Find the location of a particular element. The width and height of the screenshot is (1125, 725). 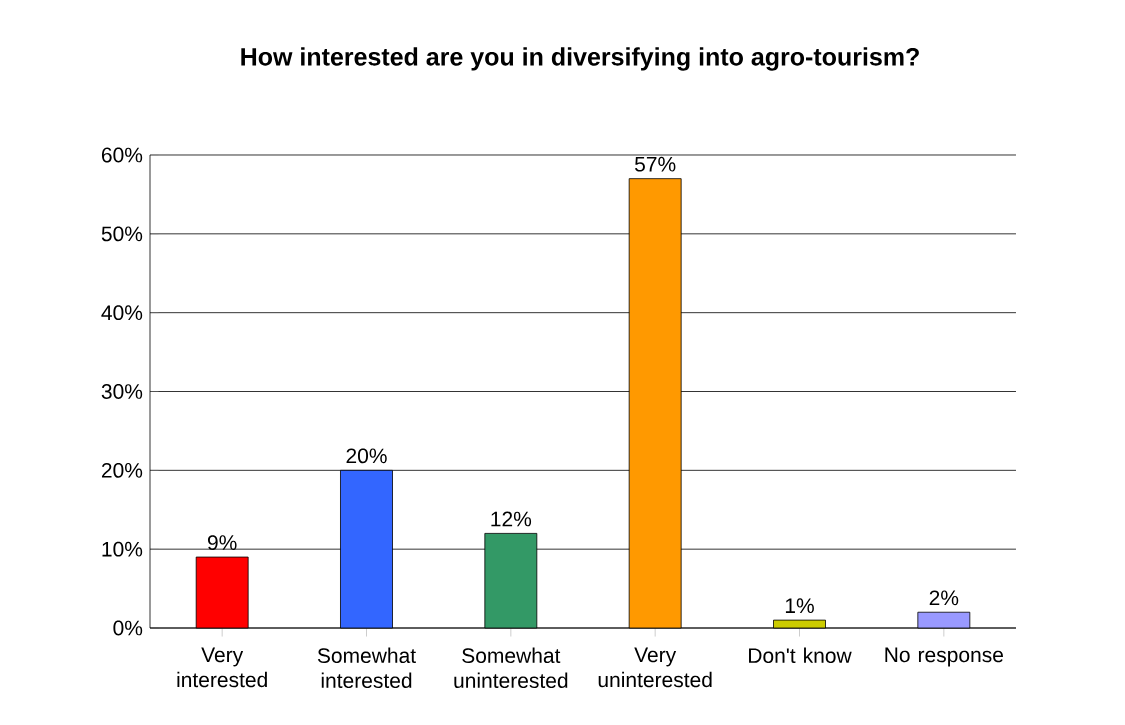

y-tick-label: 30% is located at coordinates (122, 391).